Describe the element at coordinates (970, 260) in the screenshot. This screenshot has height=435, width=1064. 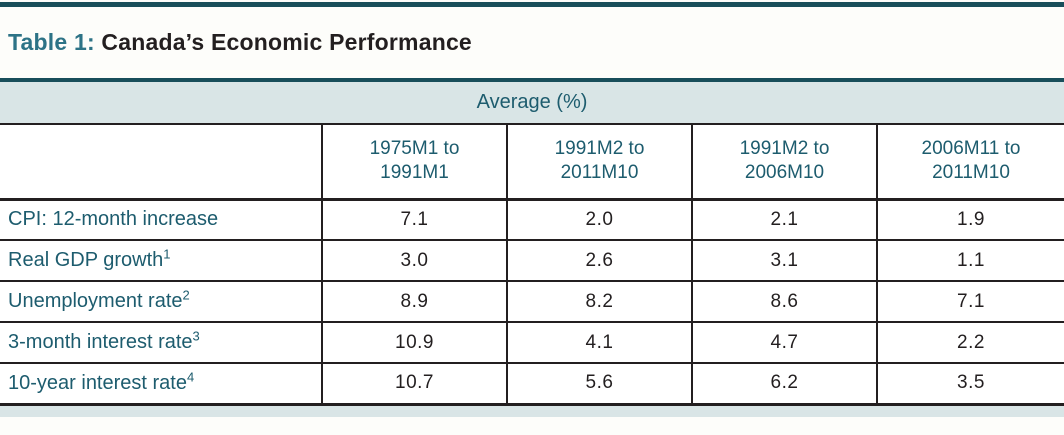
I see `value-cell: 1.1` at that location.